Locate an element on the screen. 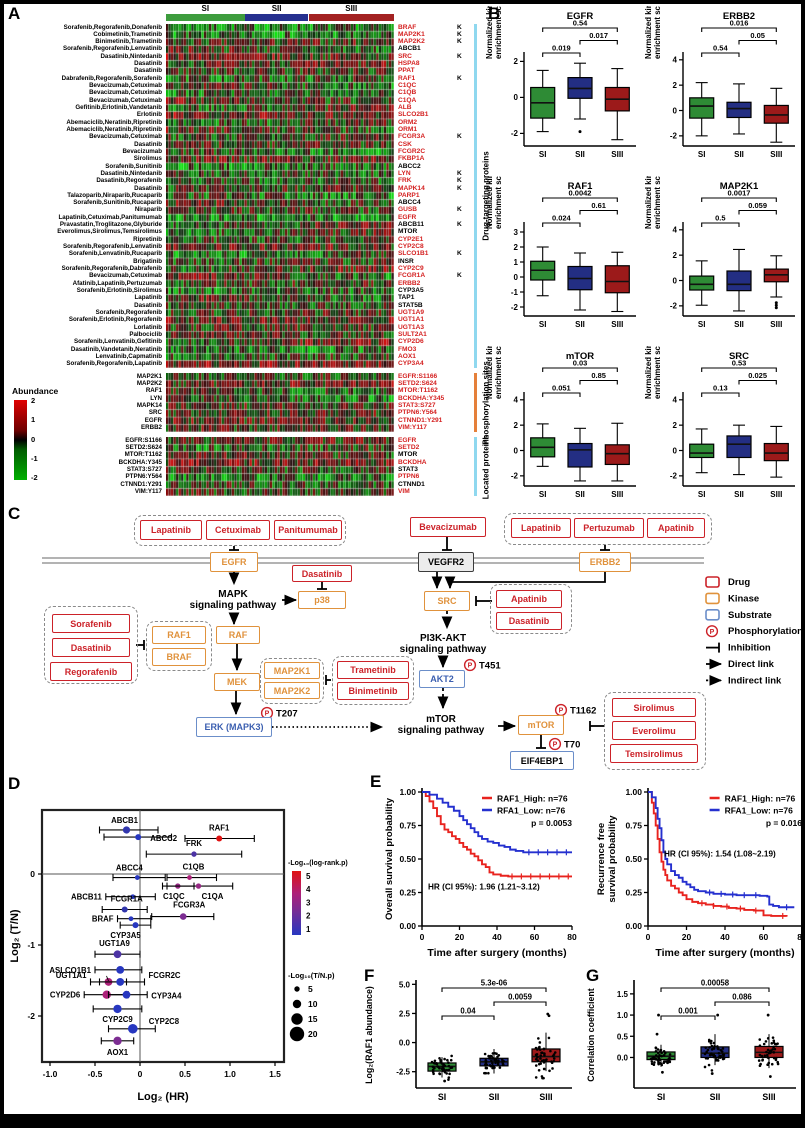  p-value: 0.016 is located at coordinates (739, 23).